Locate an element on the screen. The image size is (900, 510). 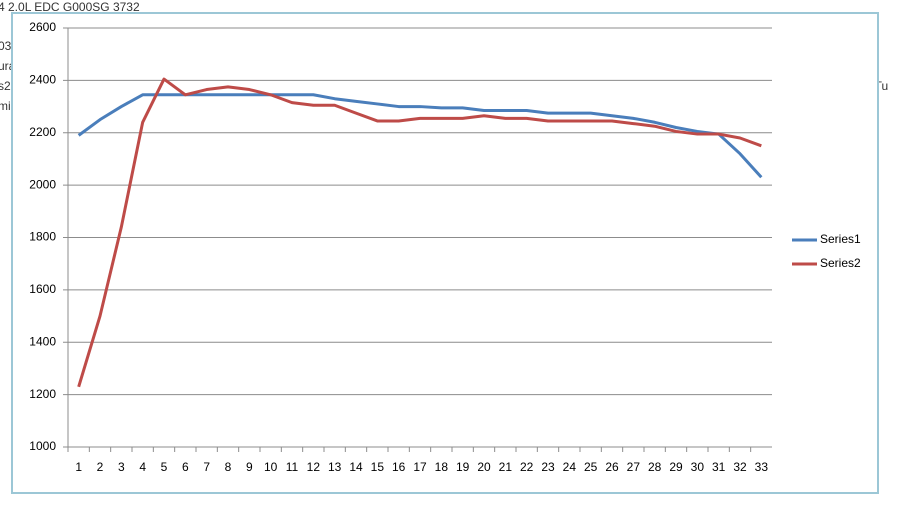
y-tick-label: 1200 is located at coordinates (42, 394).